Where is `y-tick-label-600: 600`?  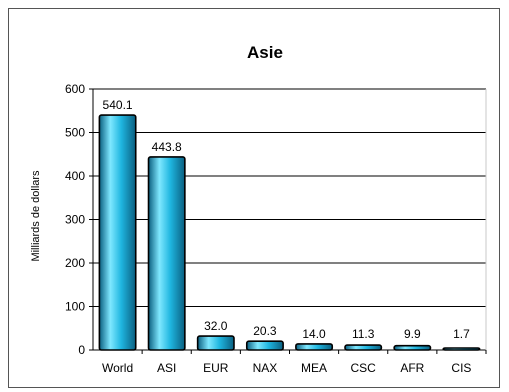
y-tick-label-600: 600 is located at coordinates (75, 89).